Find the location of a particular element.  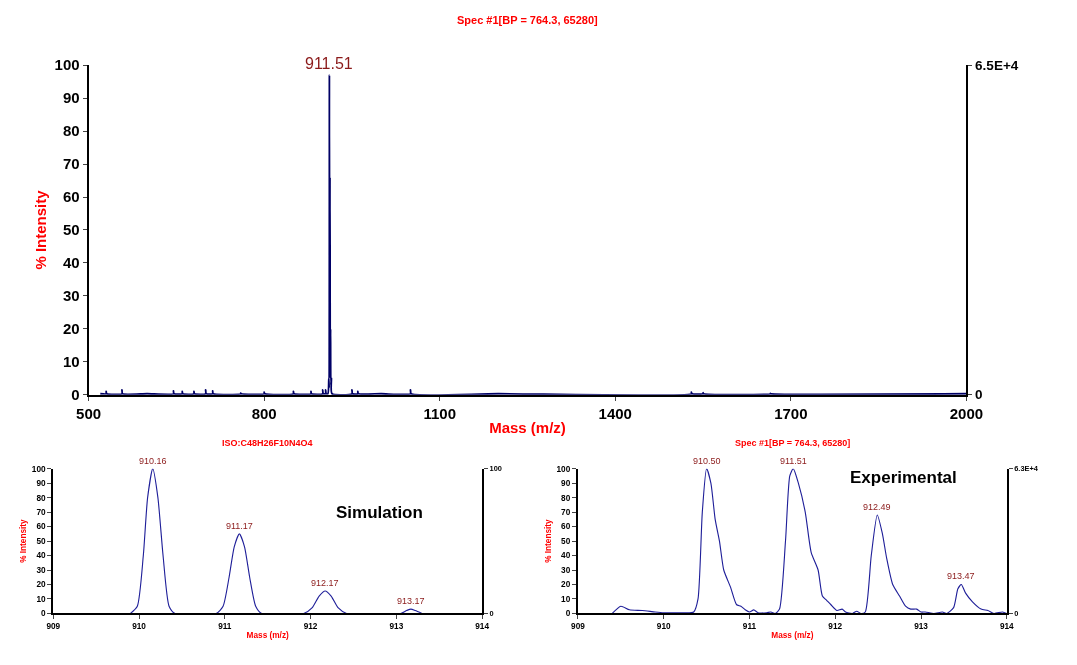

annotation: 910.16 is located at coordinates (153, 461).